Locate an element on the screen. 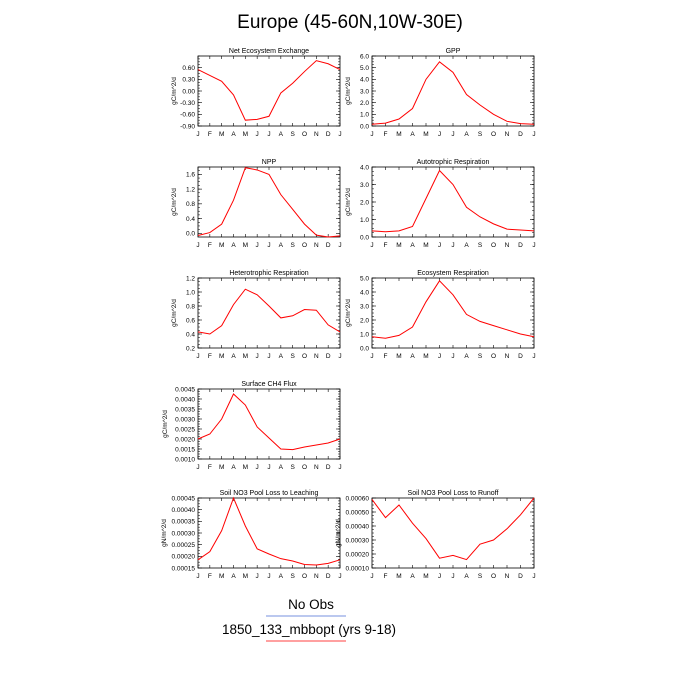  panel-7-ytick-label: 0.0030 is located at coordinates (185, 419).